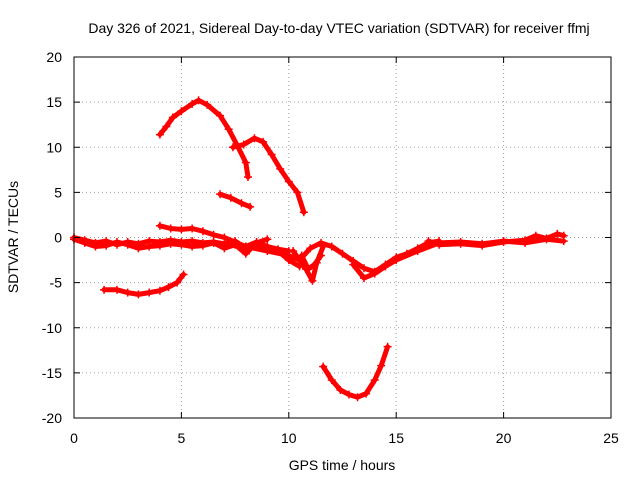 This screenshot has width=640, height=480. Describe the element at coordinates (204, 138) in the screenshot. I see `series-arc-positive-peak` at that location.